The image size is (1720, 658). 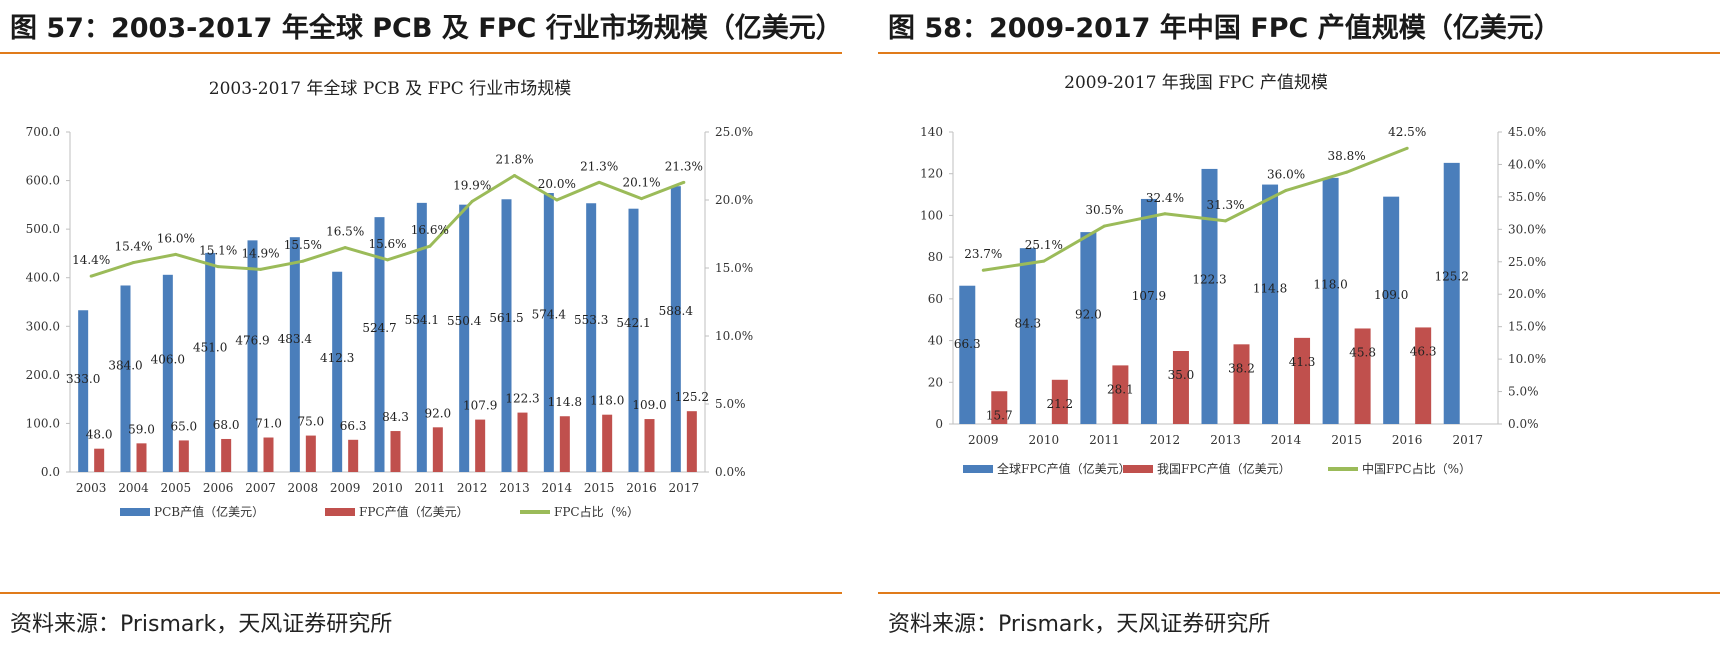 I want to click on x-tick-label: 2003, so click(x=91, y=488).